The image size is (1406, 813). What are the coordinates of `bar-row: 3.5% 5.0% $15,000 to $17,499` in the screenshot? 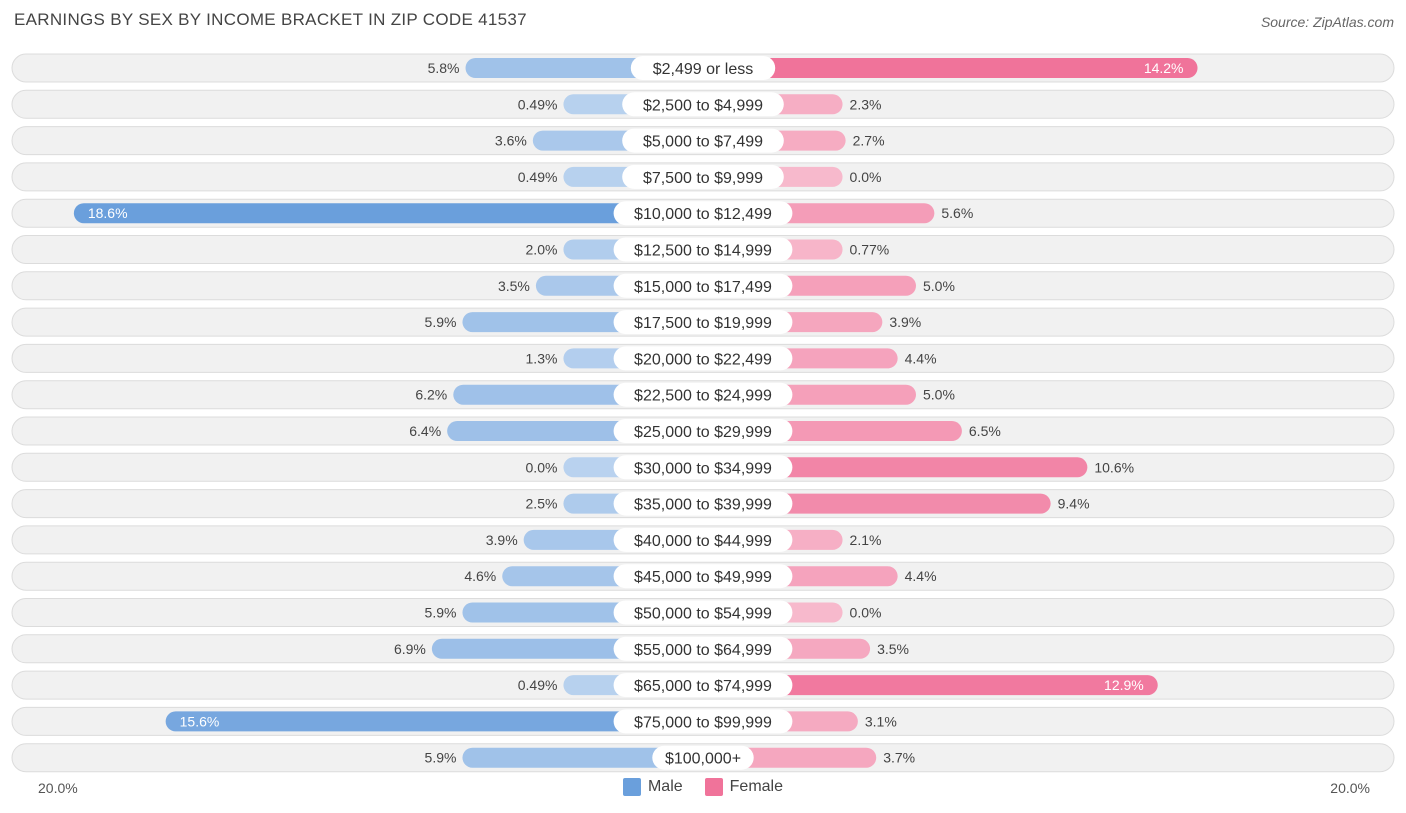 It's located at (703, 286).